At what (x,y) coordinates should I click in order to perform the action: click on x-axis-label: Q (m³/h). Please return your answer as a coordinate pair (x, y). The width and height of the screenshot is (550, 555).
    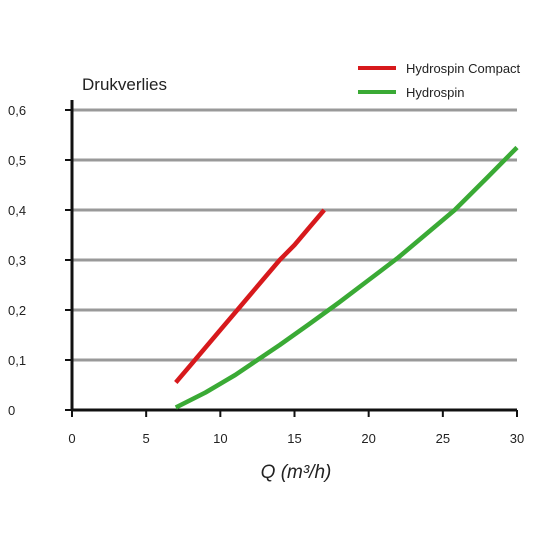
    Looking at the image, I should click on (296, 472).